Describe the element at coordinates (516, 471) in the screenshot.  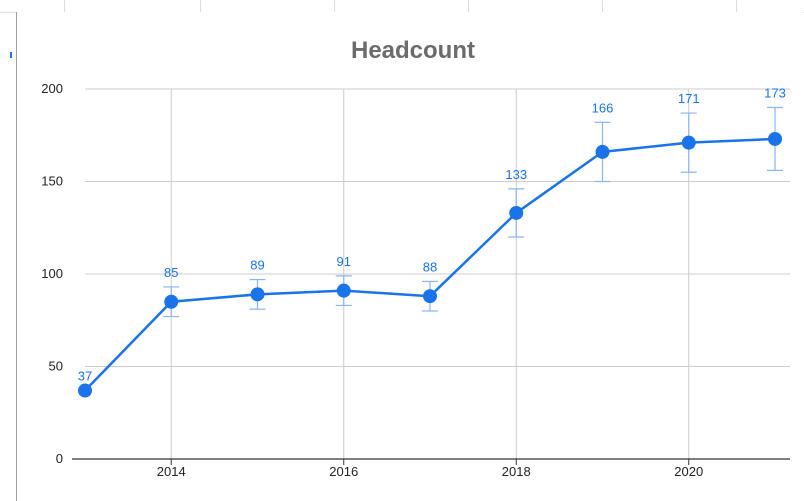
I see `x-tick-label: 2018` at that location.